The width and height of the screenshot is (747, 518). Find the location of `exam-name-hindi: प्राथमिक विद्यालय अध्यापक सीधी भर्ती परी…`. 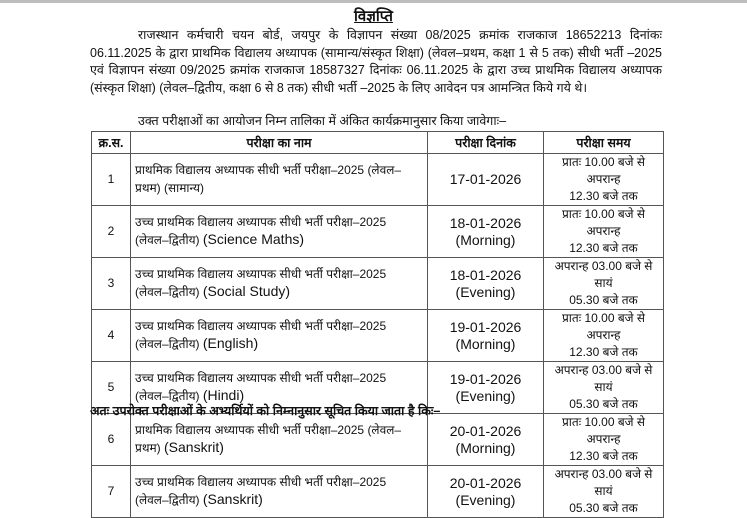

exam-name-hindi: प्राथमिक विद्यालय अध्यापक सीधी भर्ती परी… is located at coordinates (268, 179).